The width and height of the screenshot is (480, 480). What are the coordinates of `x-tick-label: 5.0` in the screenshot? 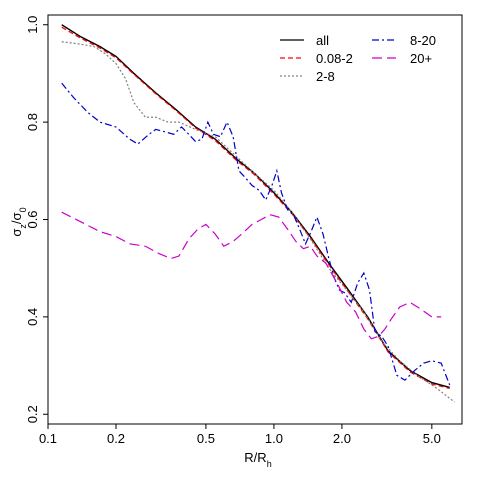 It's located at (432, 438).